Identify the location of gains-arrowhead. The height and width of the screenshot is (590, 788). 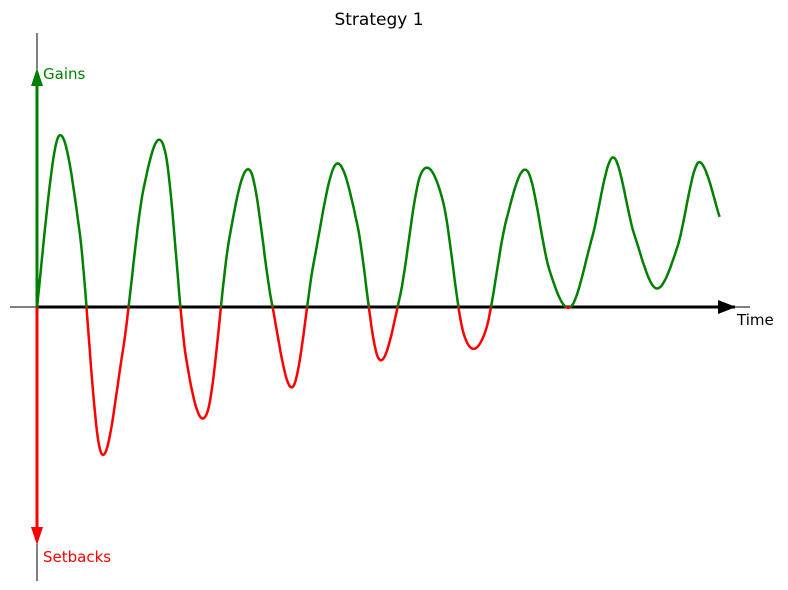
(37, 77).